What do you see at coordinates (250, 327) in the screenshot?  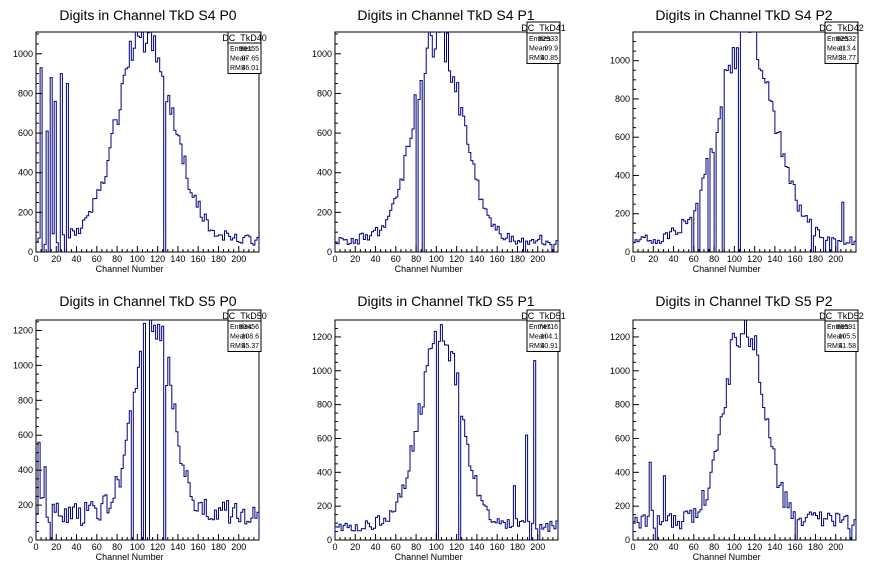 I see `stats-value: 83456` at bounding box center [250, 327].